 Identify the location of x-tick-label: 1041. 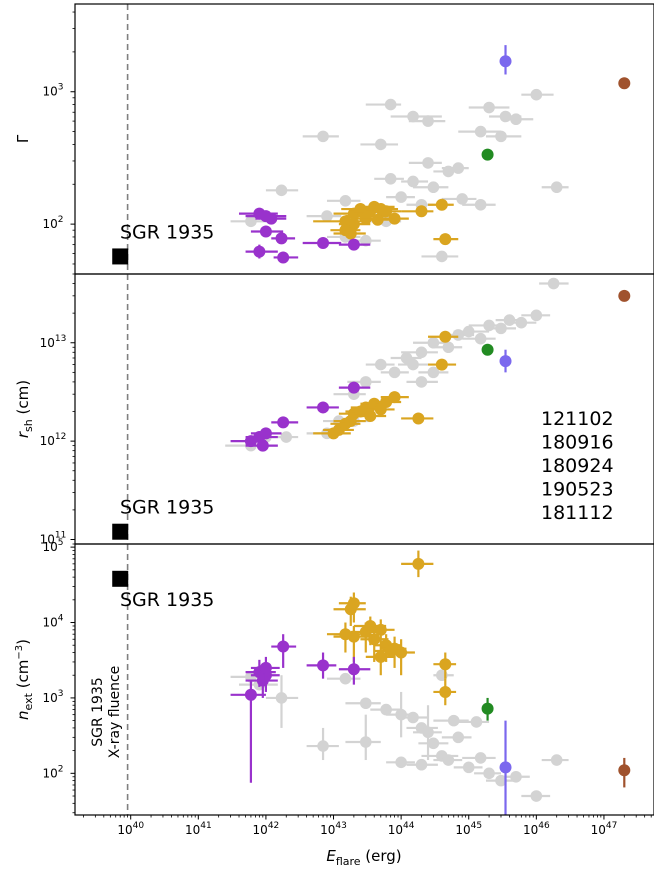
(198, 829).